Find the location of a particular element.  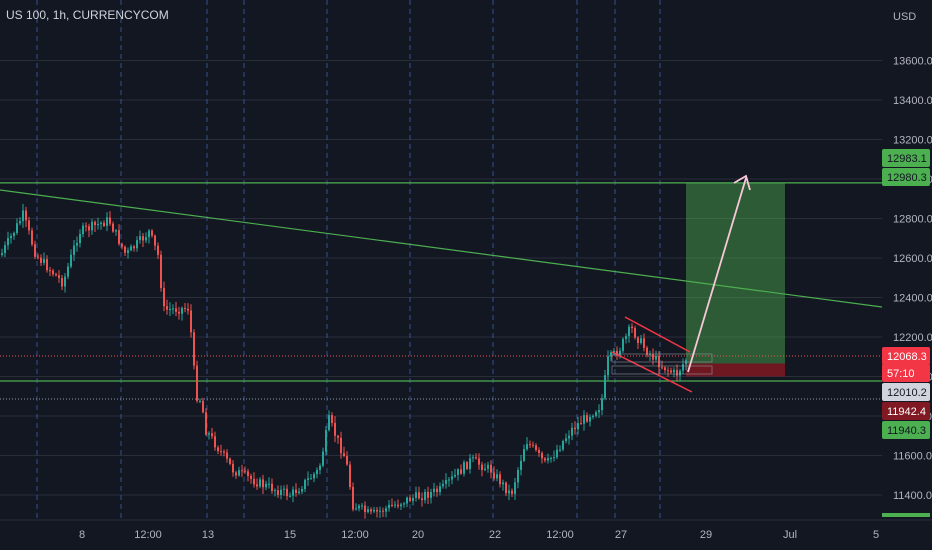

y-tick-label: 12600.0 is located at coordinates (912, 259).